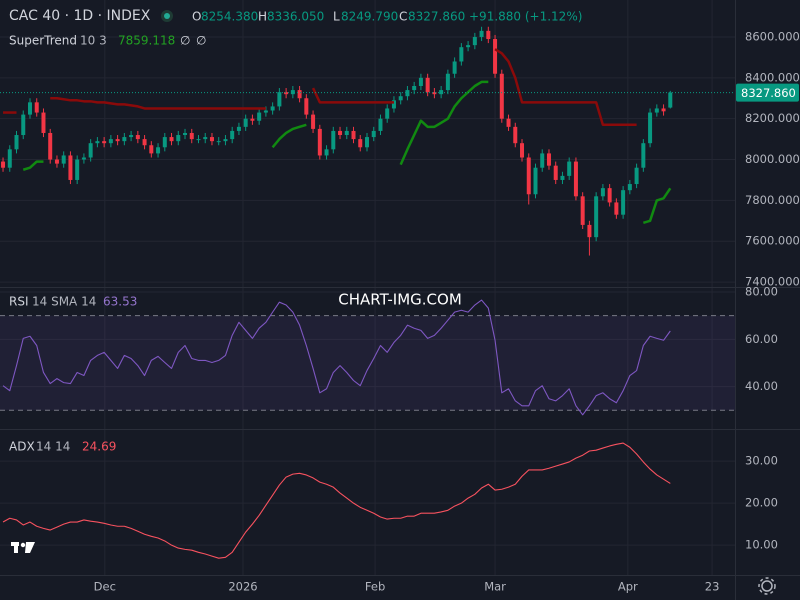 Image resolution: width=800 pixels, height=600 pixels. Describe the element at coordinates (712, 587) in the screenshot. I see `x-tick-label: 23` at that location.